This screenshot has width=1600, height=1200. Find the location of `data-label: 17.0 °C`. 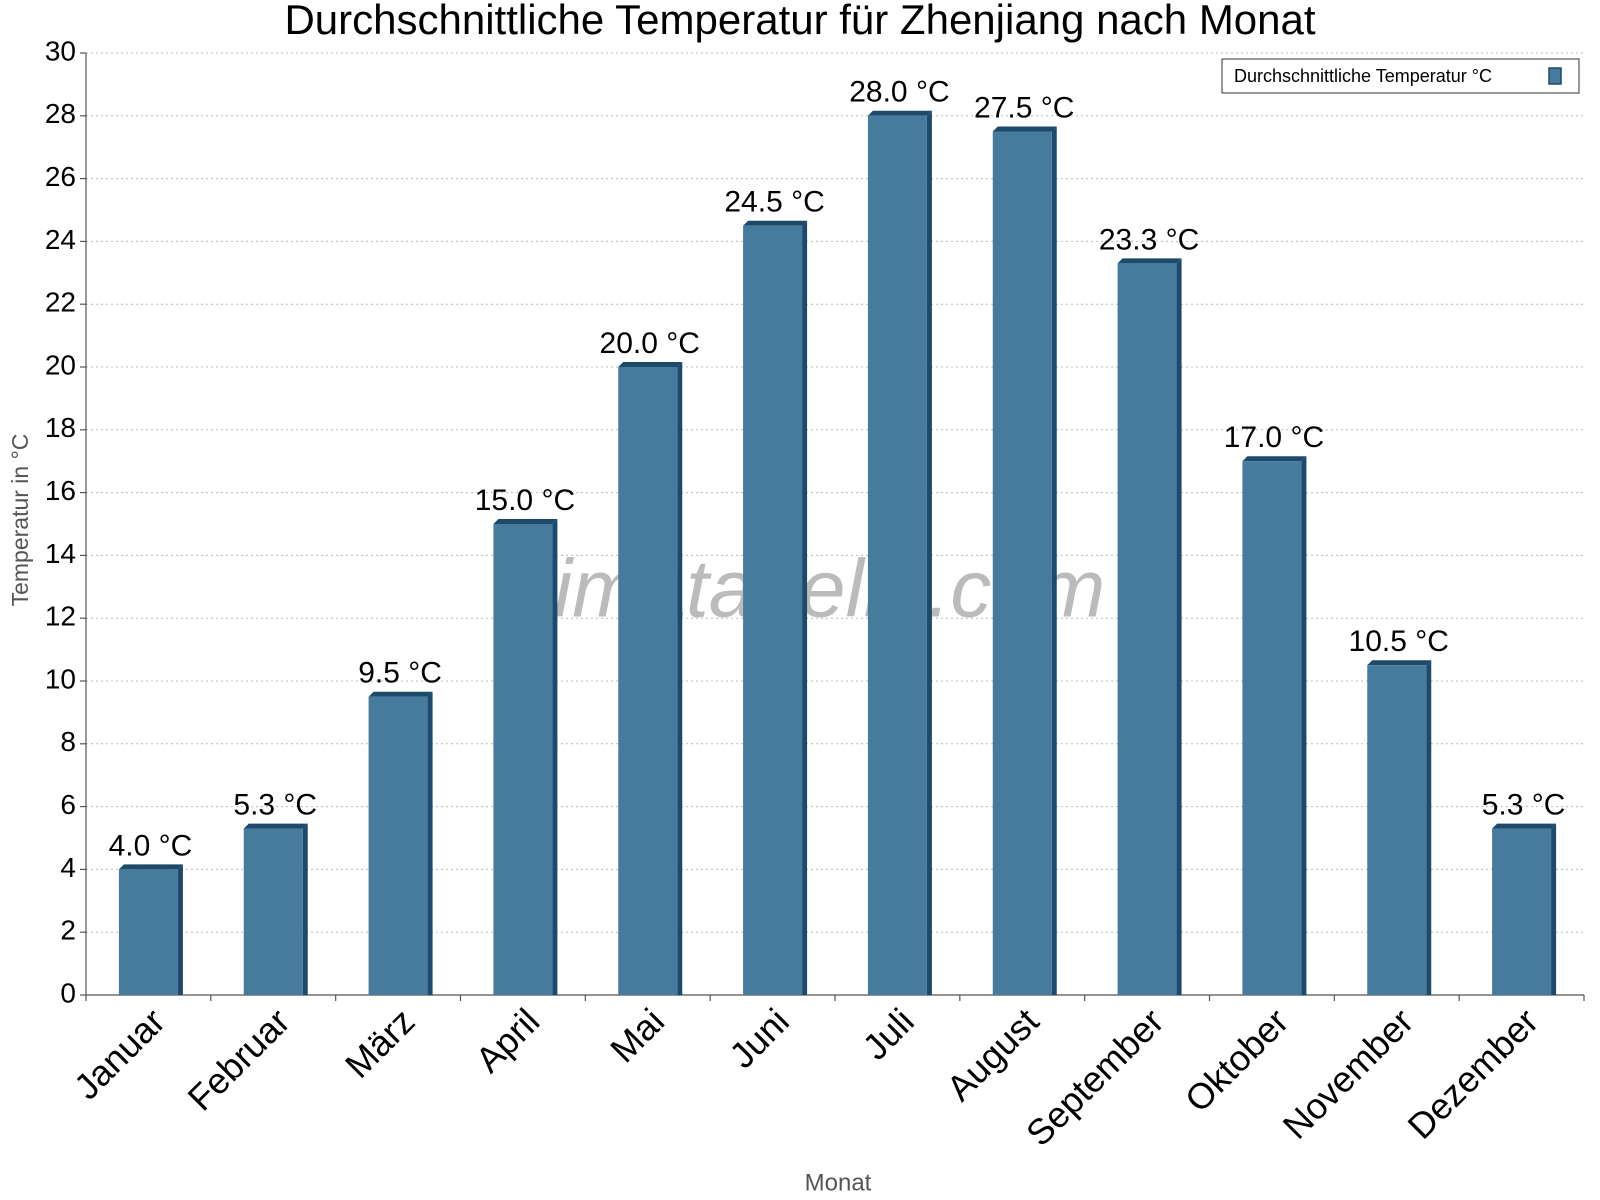

data-label: 17.0 °C is located at coordinates (1274, 437).